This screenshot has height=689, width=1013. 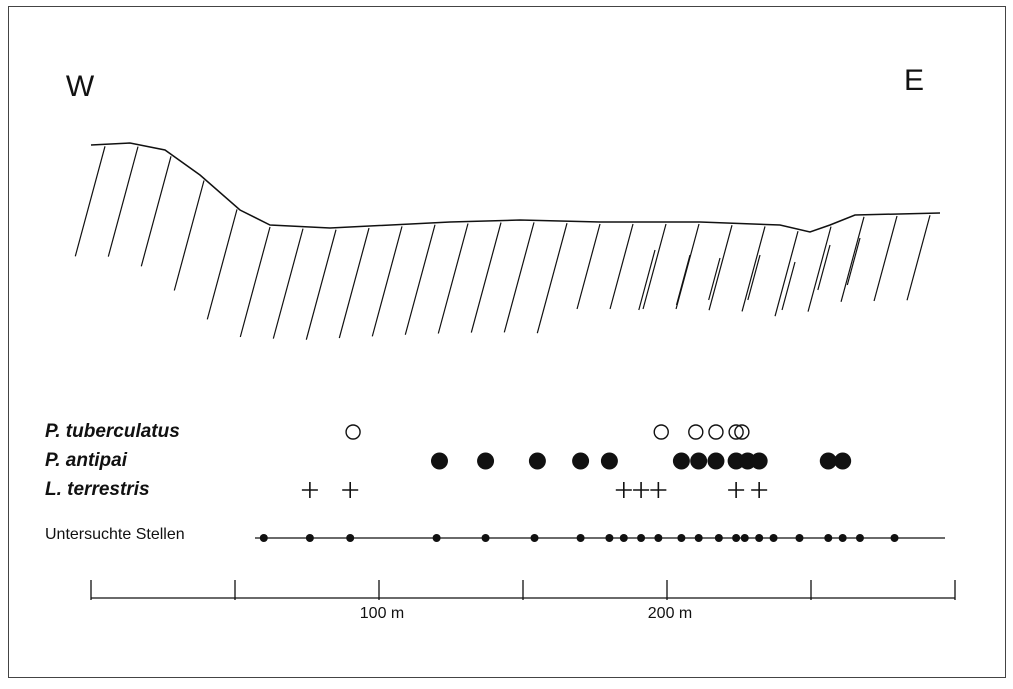 I want to click on species-label: P. tuberculatus, so click(x=112, y=431).